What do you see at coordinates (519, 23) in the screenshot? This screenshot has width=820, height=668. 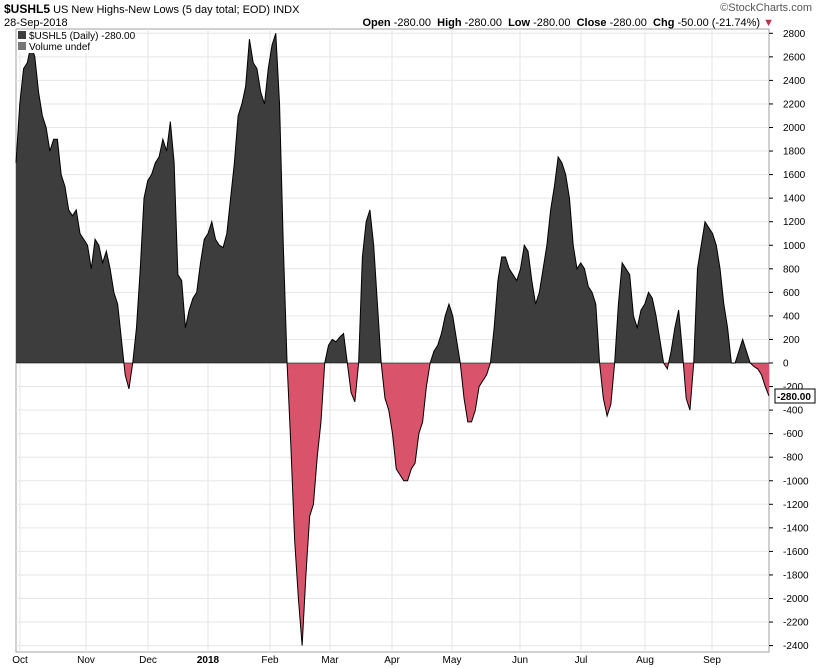 I see `low-label: Low` at bounding box center [519, 23].